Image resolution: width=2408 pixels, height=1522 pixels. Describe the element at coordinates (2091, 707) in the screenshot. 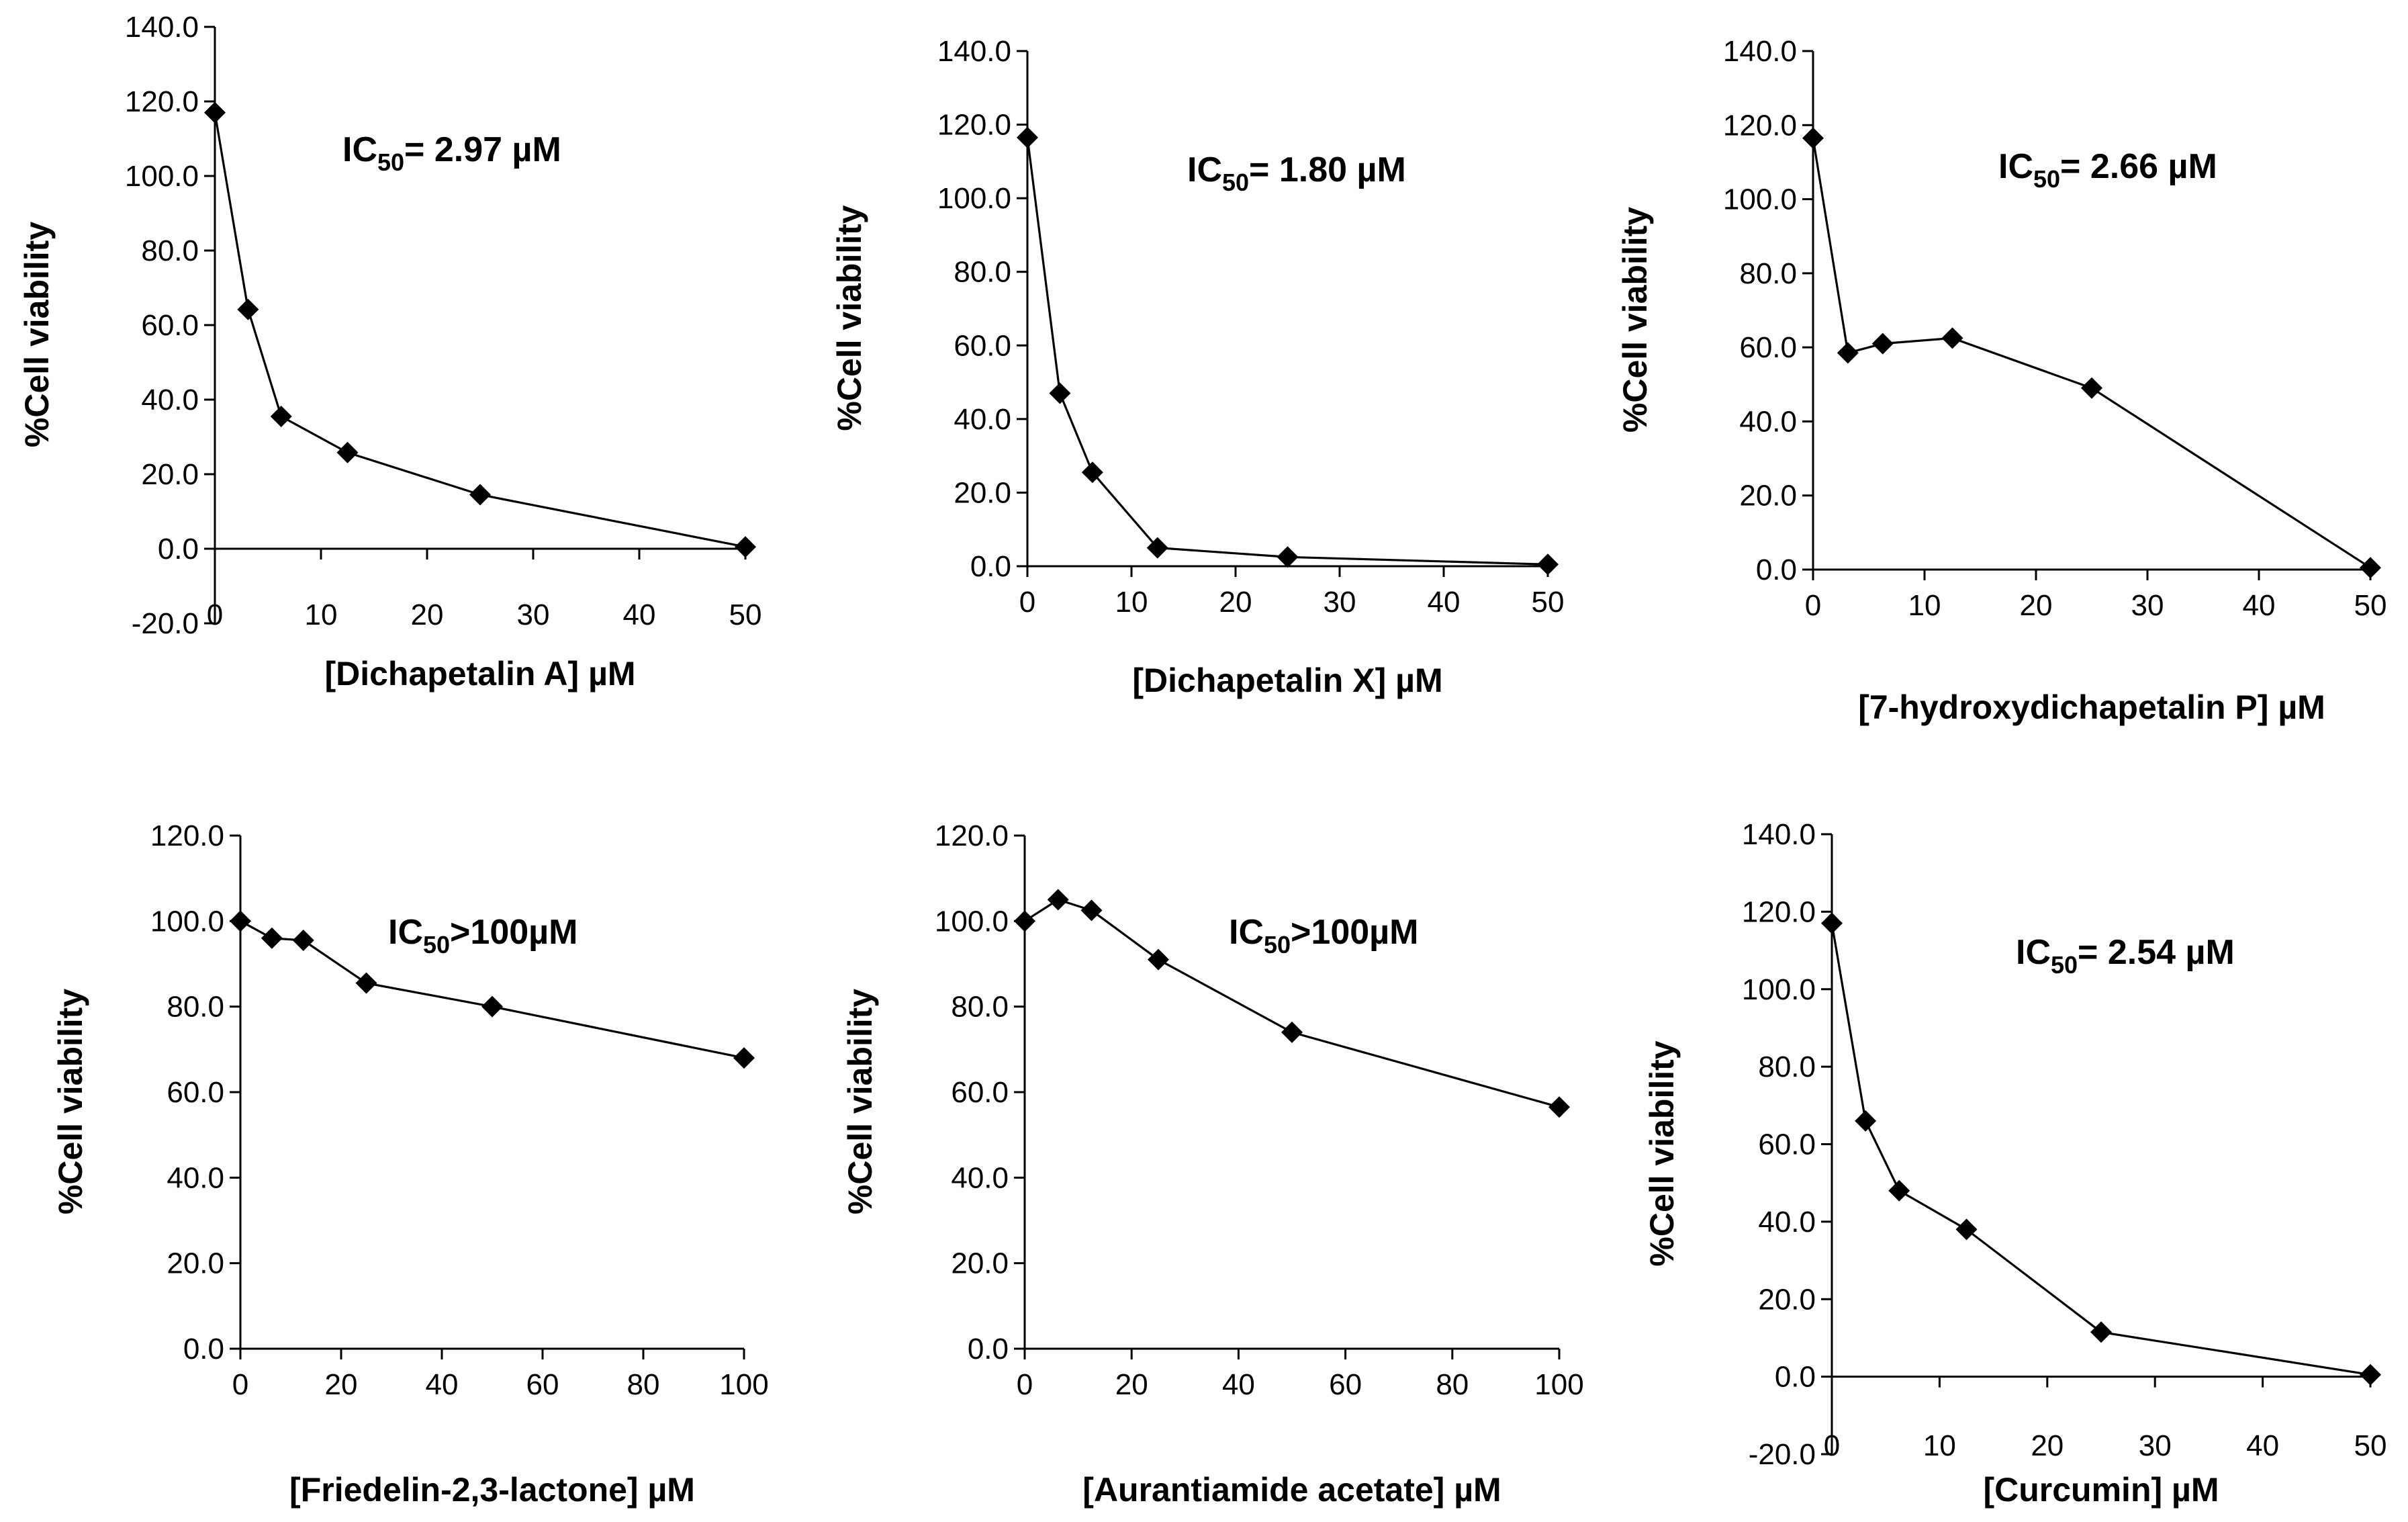

I see `x-axis-title: [7-hydroxydichapetalin P] µM` at that location.